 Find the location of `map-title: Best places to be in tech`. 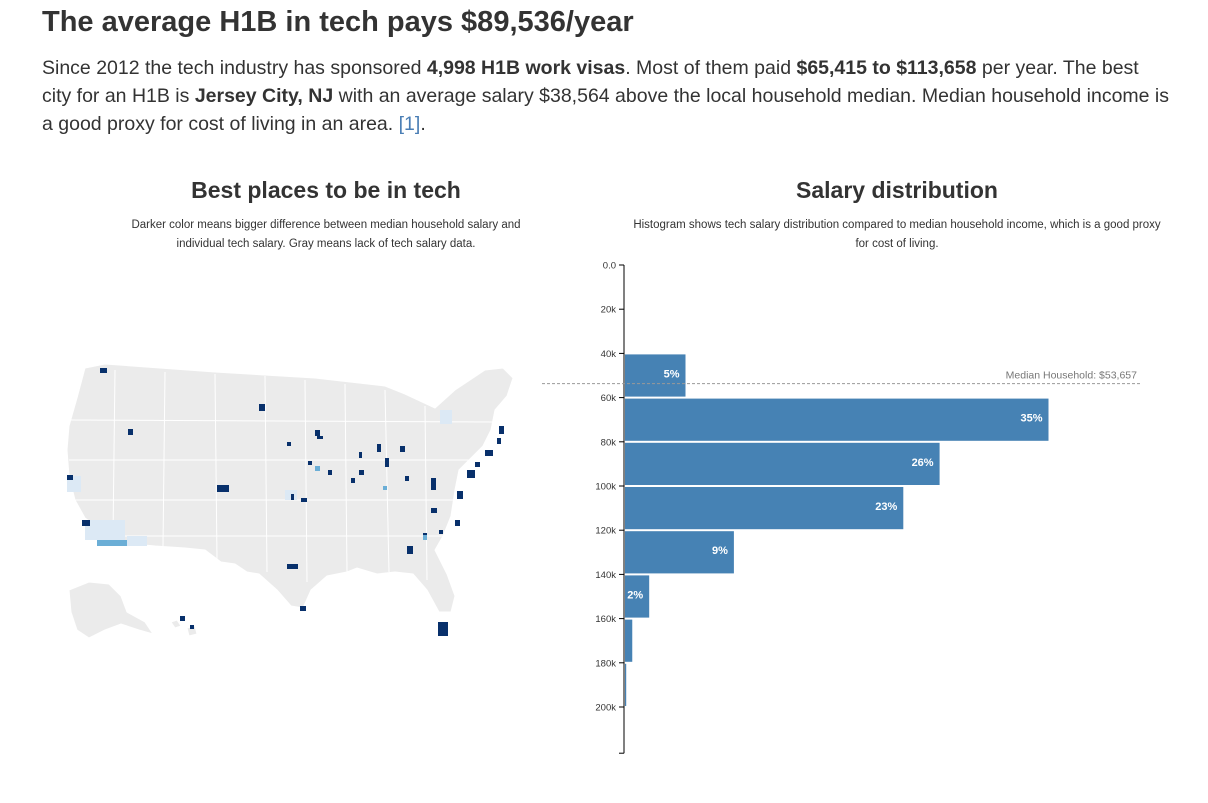

map-title: Best places to be in tech is located at coordinates (326, 190).